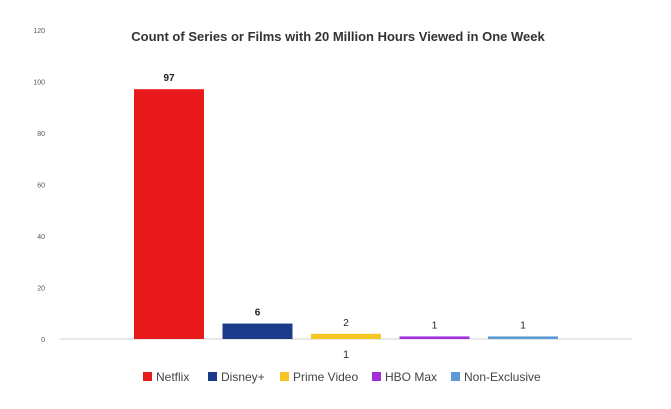 The height and width of the screenshot is (409, 671). Describe the element at coordinates (41, 237) in the screenshot. I see `y-tick-label: 40` at that location.